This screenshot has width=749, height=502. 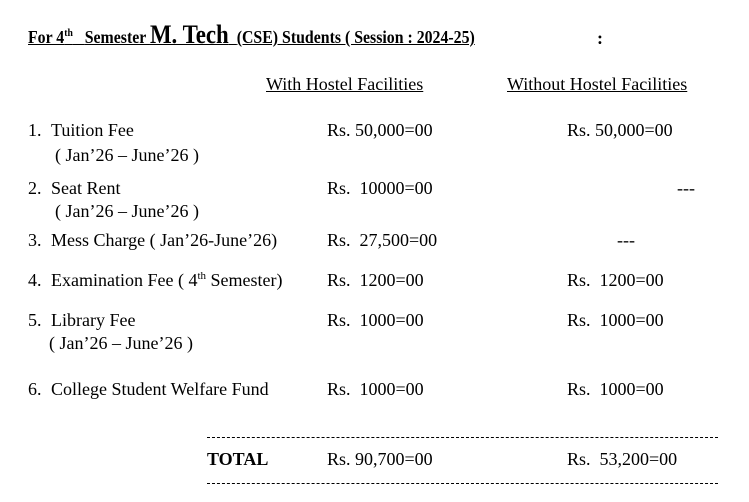 What do you see at coordinates (462, 437) in the screenshot?
I see `divider-top` at bounding box center [462, 437].